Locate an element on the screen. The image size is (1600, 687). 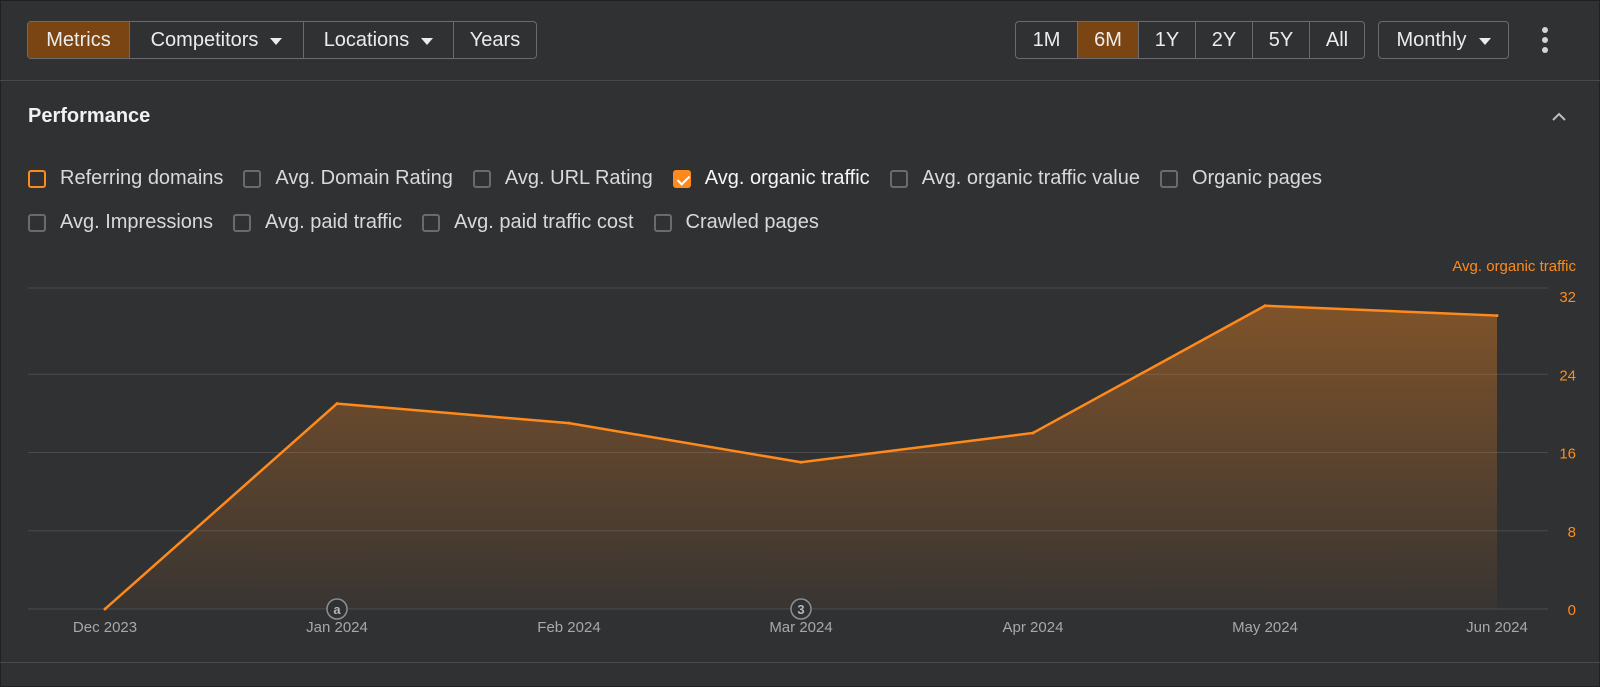
tab-label: Locations is located at coordinates (366, 39).